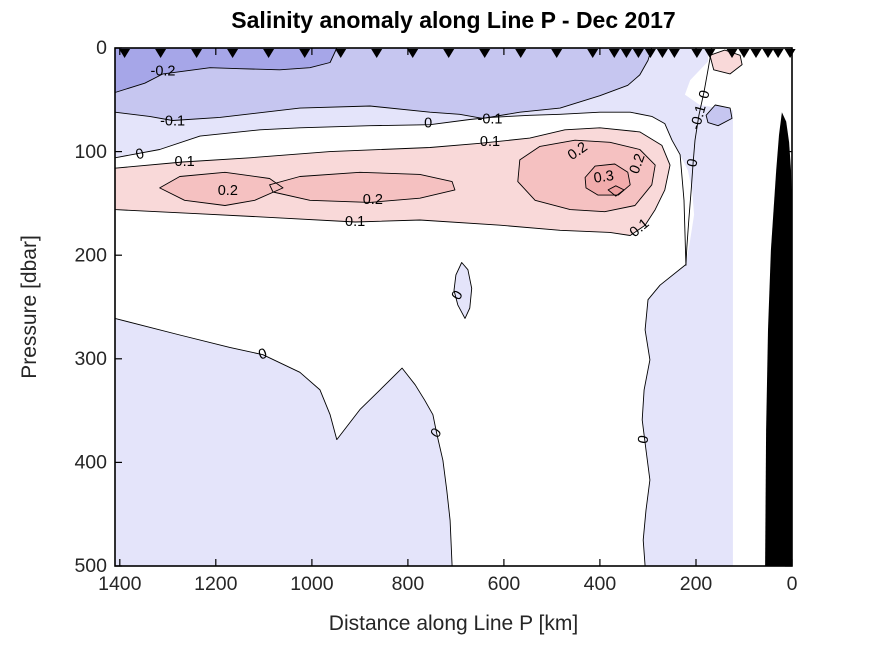  I want to click on contour-region-deep-left-negative-region, so click(284, 442).